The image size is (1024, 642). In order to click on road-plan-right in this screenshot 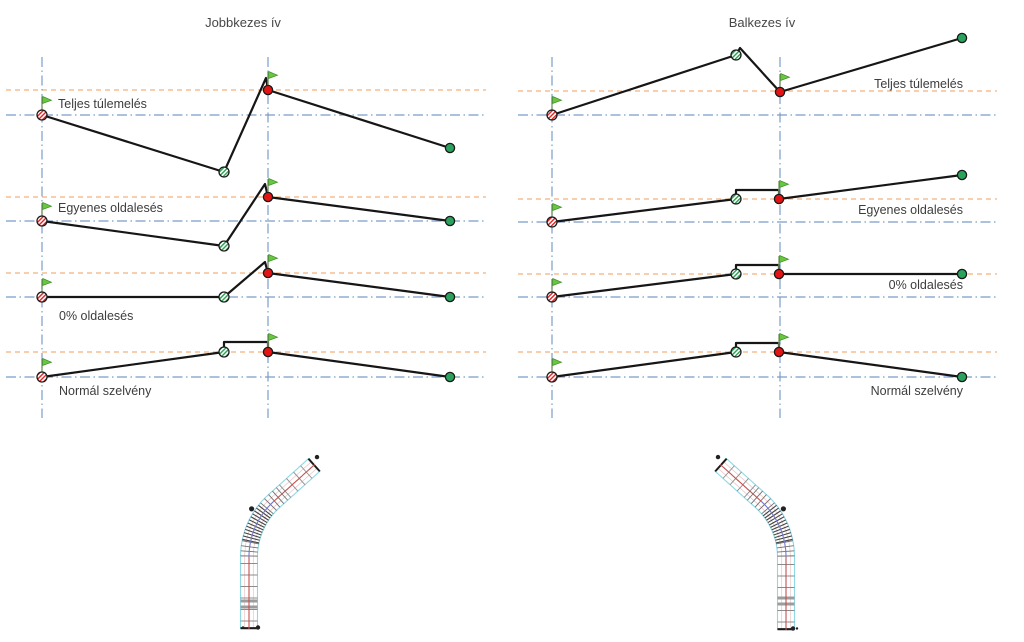, I will do `click(756, 542)`.